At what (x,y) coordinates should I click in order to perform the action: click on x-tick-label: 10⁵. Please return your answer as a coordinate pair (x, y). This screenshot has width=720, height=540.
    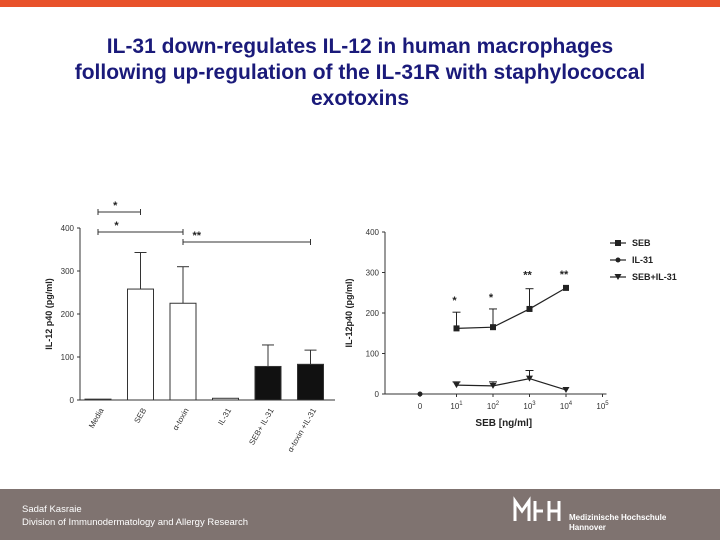
    Looking at the image, I should click on (602, 406).